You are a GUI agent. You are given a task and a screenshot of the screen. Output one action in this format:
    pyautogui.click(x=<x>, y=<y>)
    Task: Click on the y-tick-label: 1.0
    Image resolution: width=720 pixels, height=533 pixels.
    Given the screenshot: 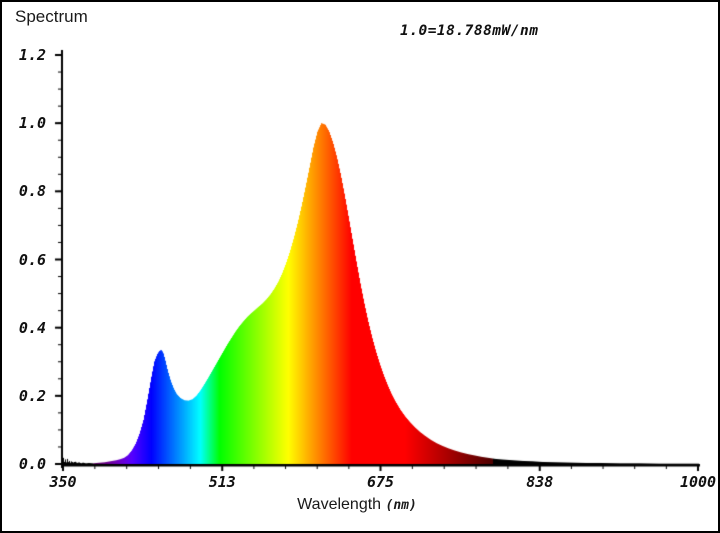 What is the action you would take?
    pyautogui.click(x=32, y=123)
    